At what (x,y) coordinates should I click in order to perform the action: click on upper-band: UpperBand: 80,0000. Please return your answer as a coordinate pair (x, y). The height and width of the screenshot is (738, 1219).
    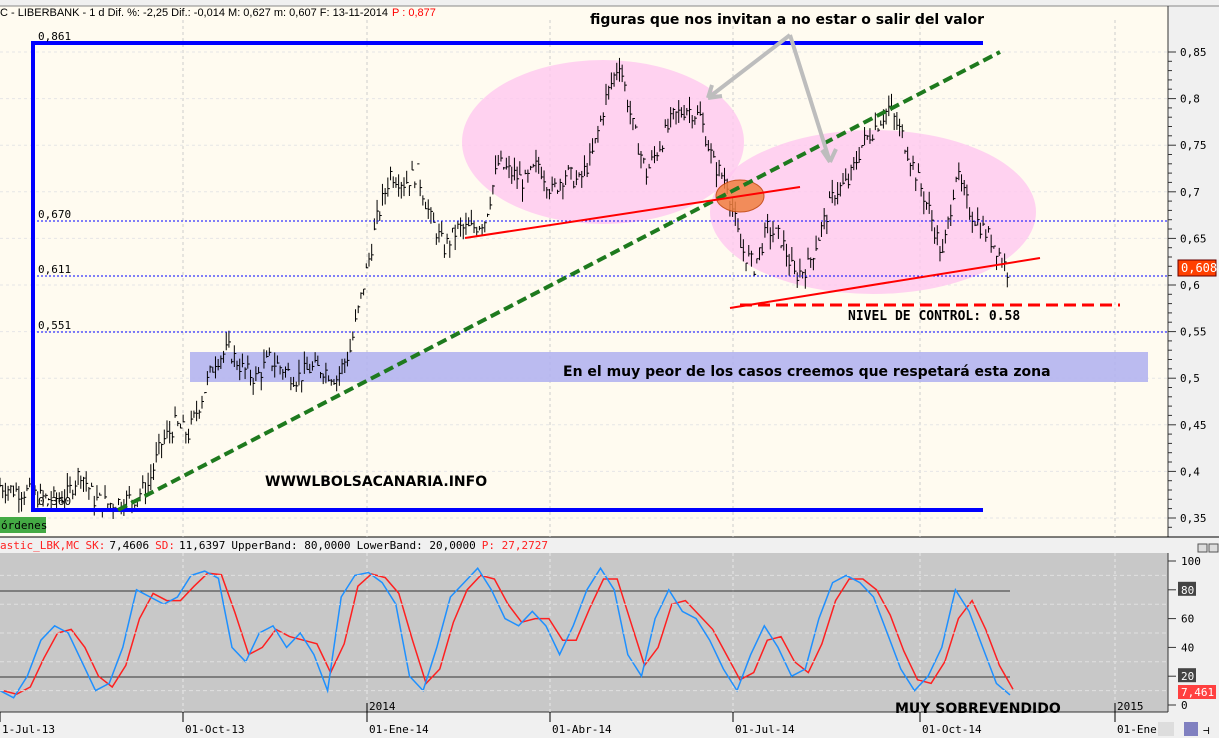
    Looking at the image, I should click on (290, 545).